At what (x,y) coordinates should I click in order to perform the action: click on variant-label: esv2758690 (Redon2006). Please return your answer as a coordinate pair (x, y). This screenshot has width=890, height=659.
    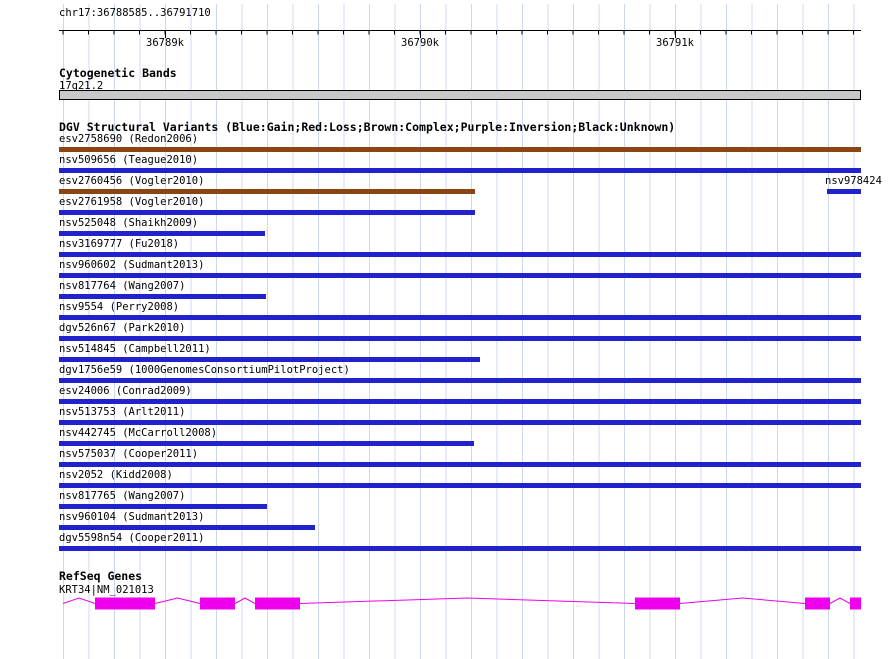
    Looking at the image, I should click on (129, 139).